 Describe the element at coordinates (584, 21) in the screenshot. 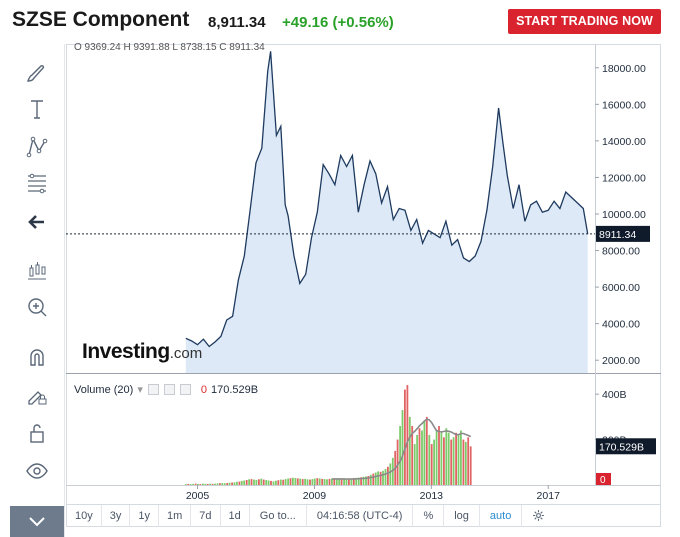

I see `start-trading-button: START TRADING NOW` at that location.